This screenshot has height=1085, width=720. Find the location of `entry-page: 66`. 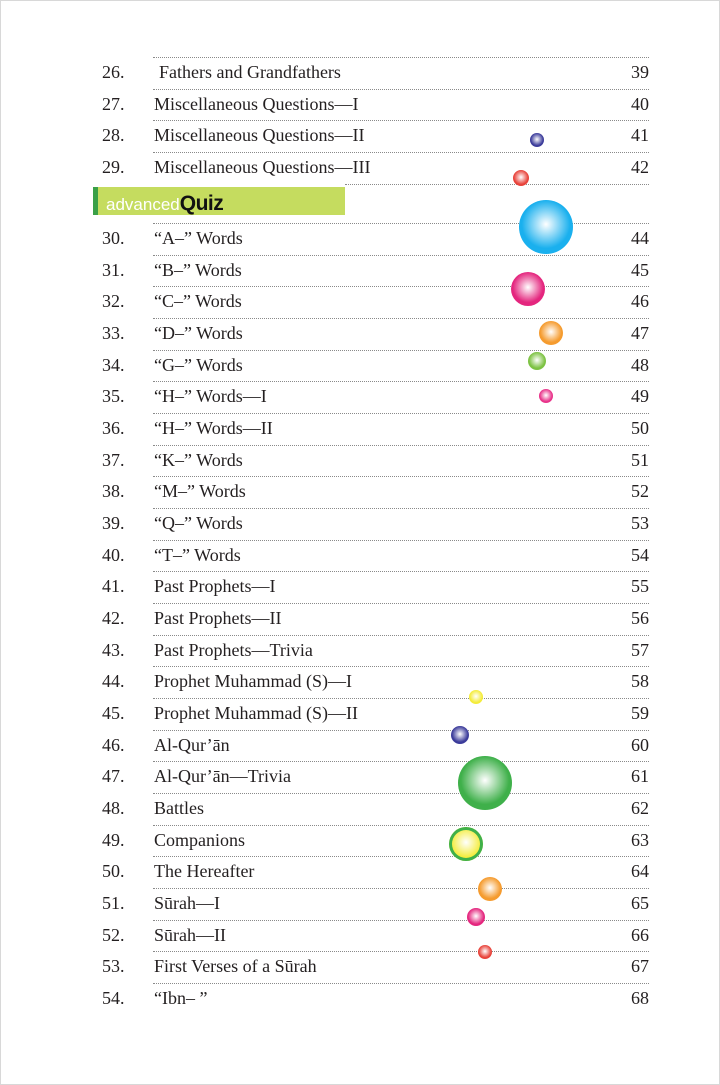

entry-page: 66 is located at coordinates (640, 934).